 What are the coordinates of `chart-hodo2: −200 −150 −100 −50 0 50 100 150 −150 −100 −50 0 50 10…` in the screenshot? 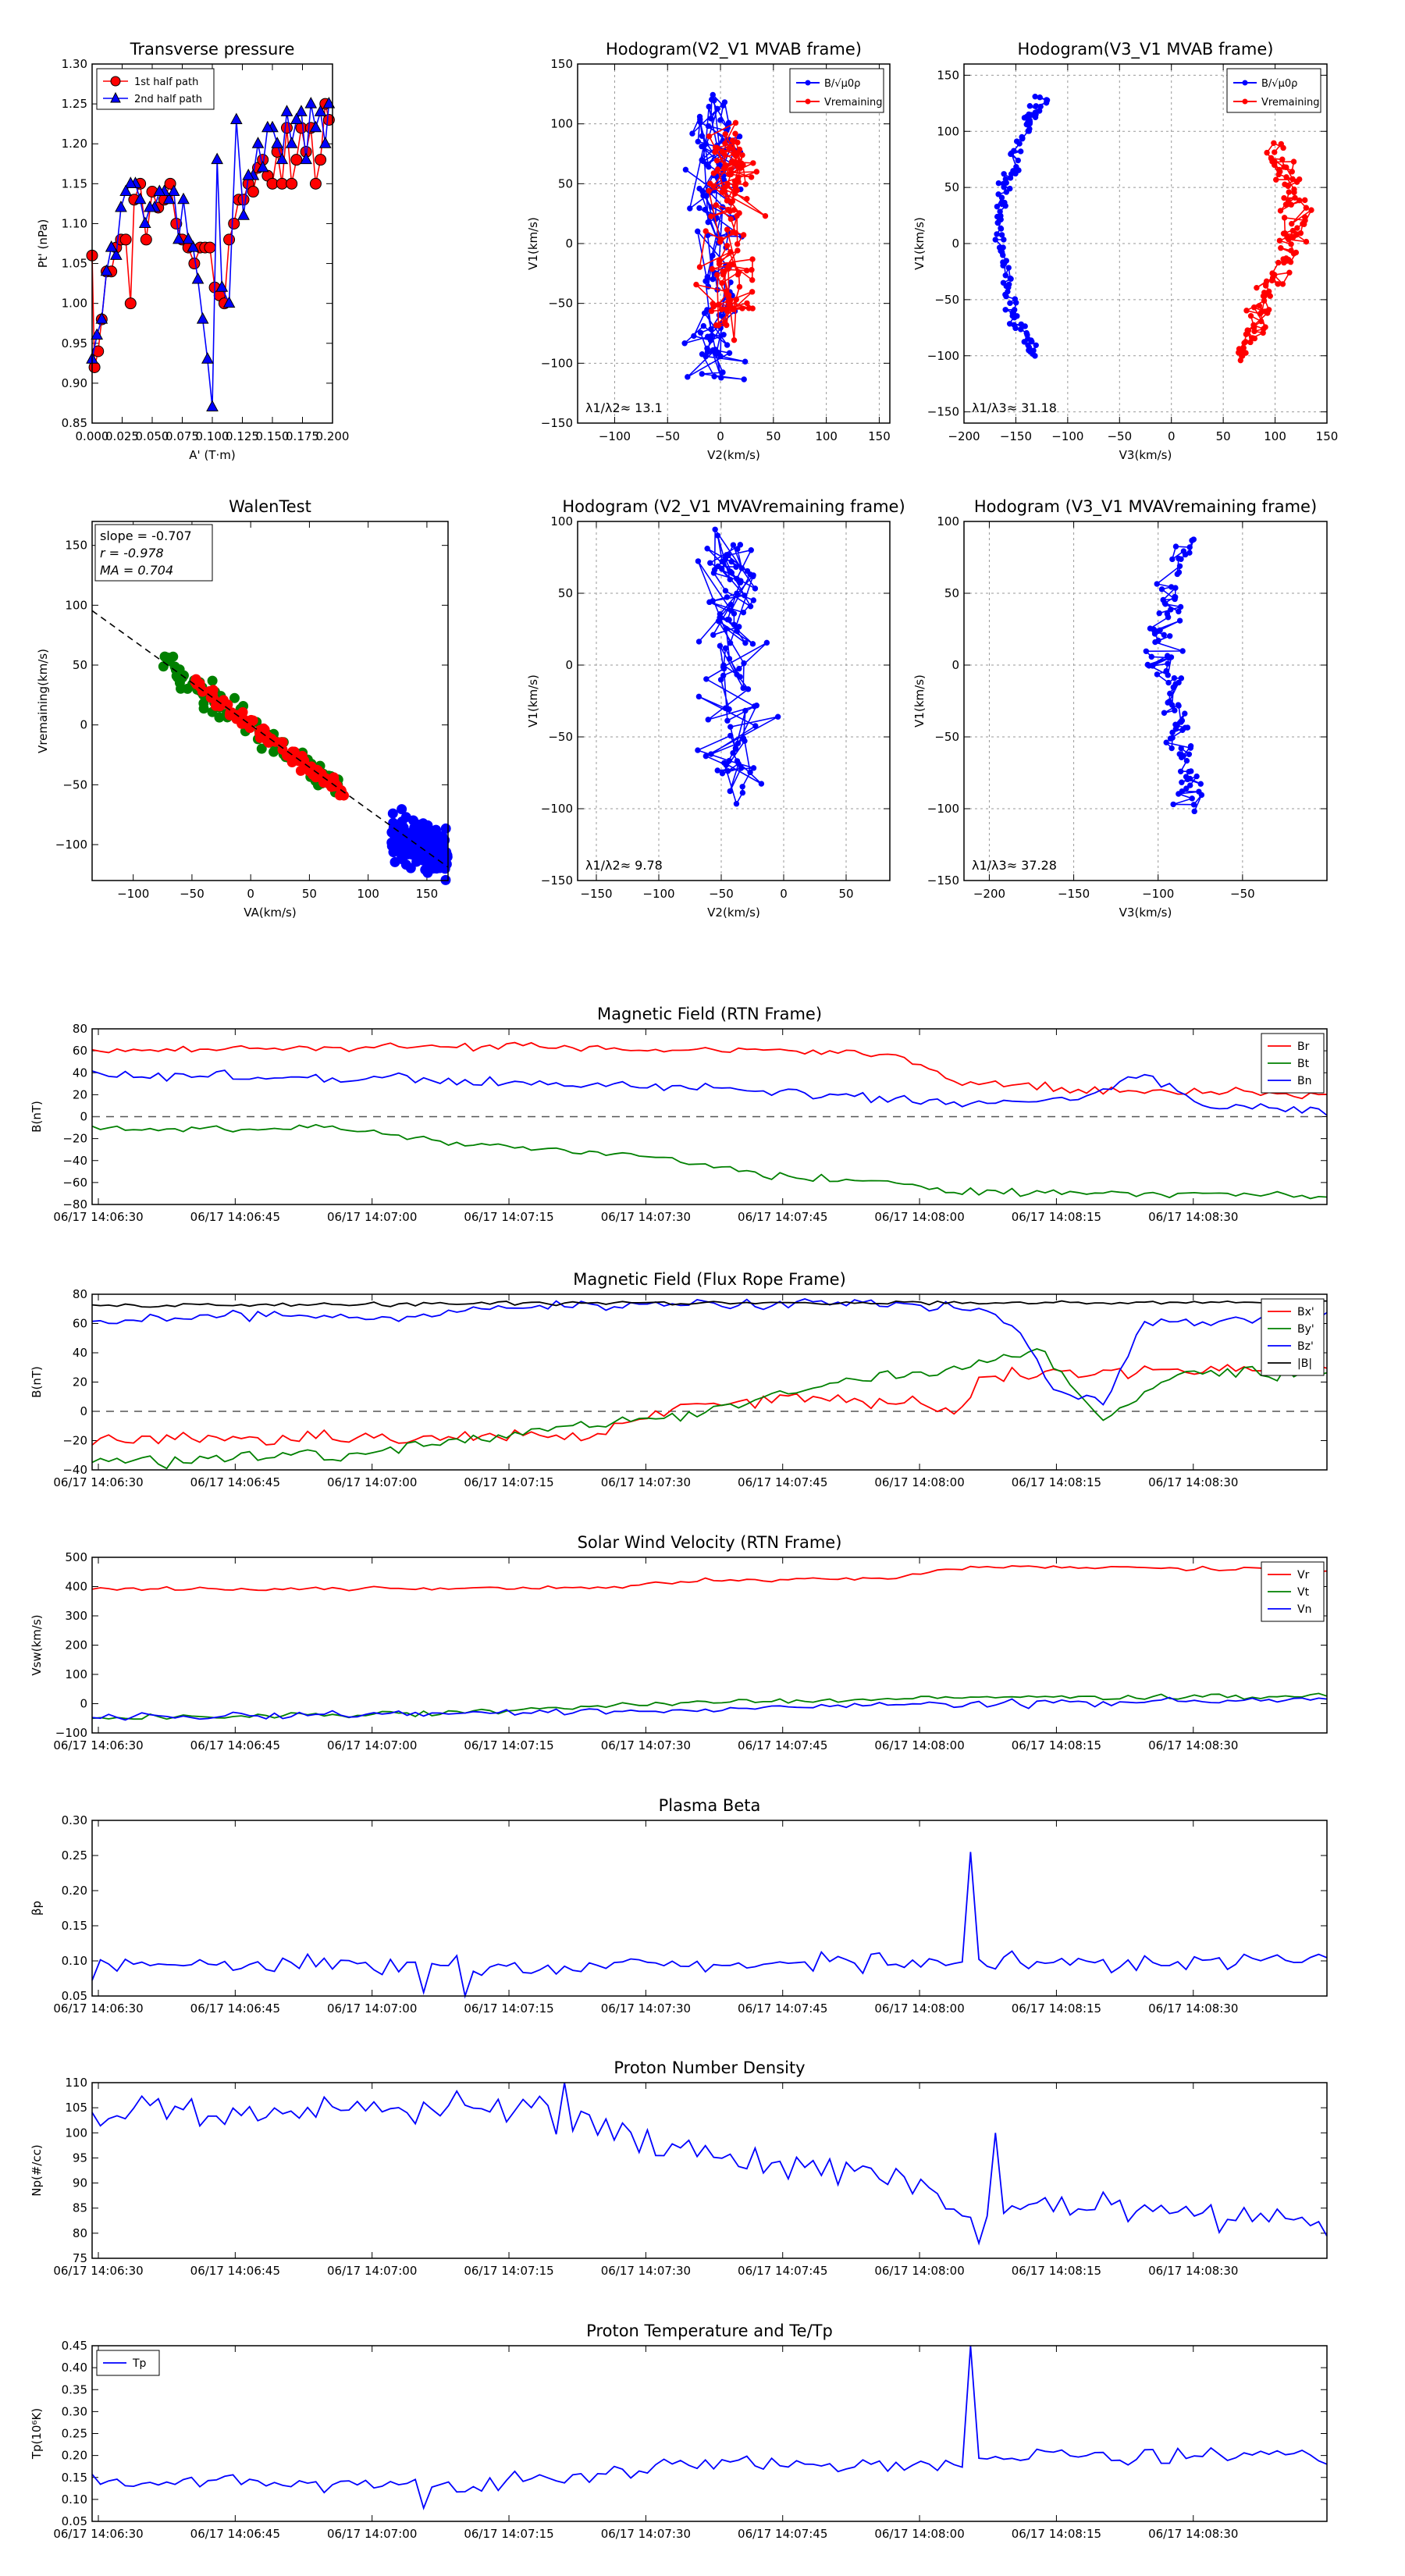 It's located at (1125, 251).